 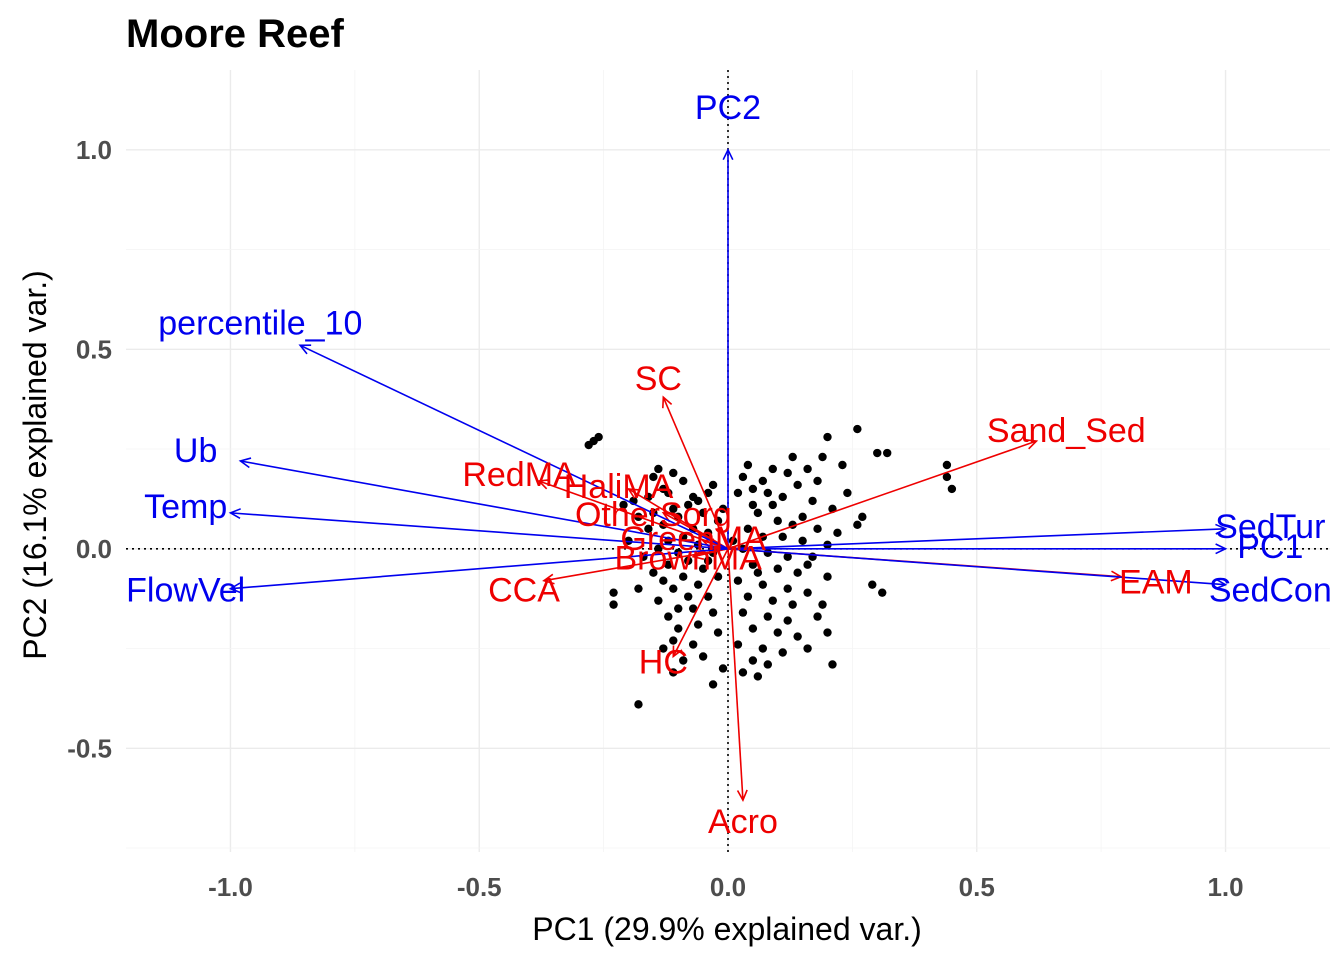 What do you see at coordinates (728, 887) in the screenshot?
I see `x-tick-label: 0.0` at bounding box center [728, 887].